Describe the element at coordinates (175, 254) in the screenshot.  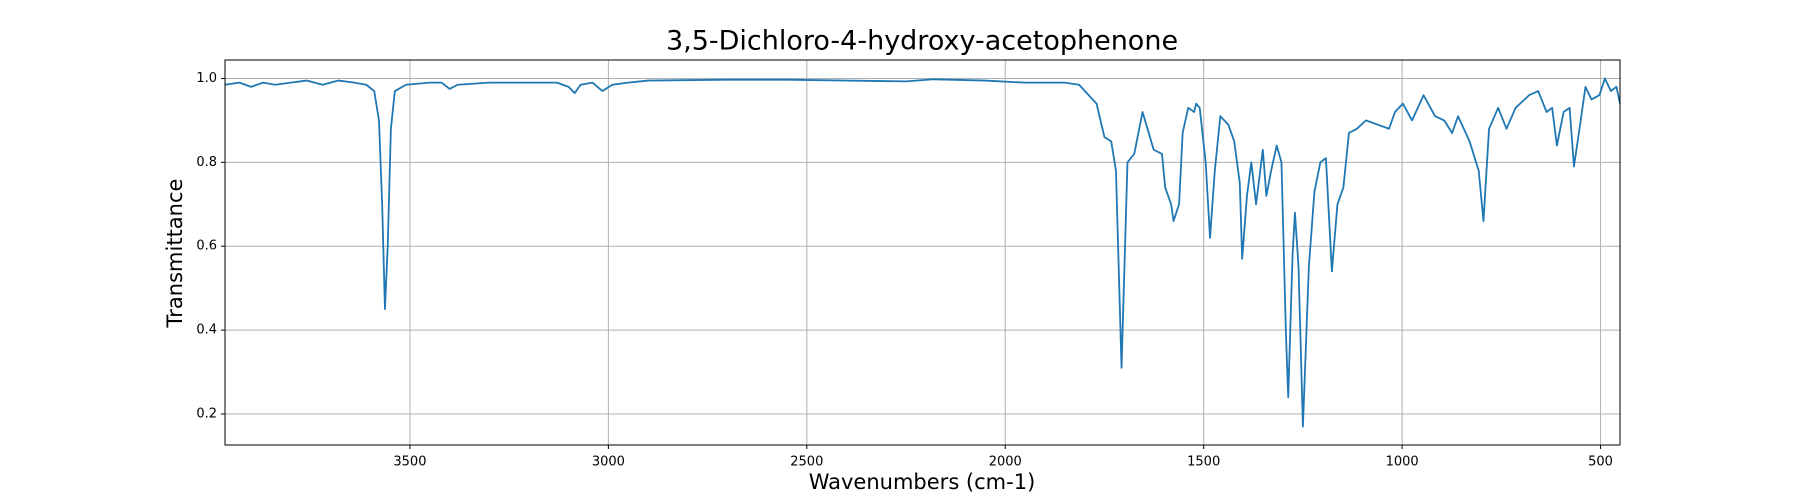
I see `y-axis-label: Transmittance` at that location.